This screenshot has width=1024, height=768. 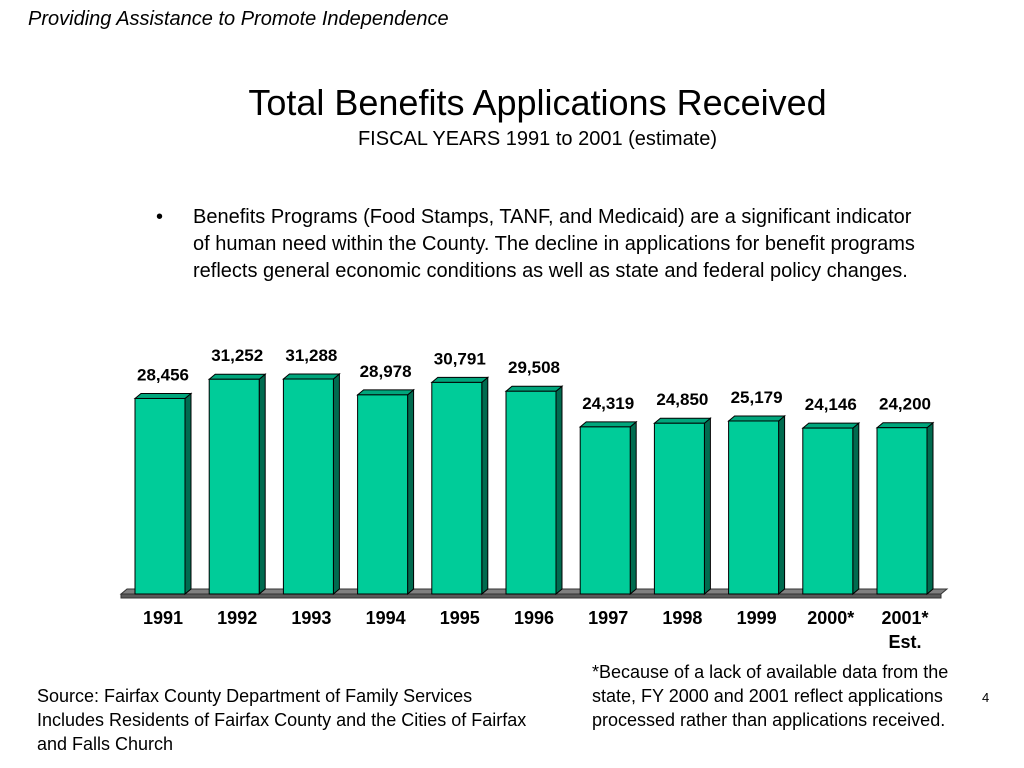 I want to click on bar-top-1993, so click(x=311, y=376).